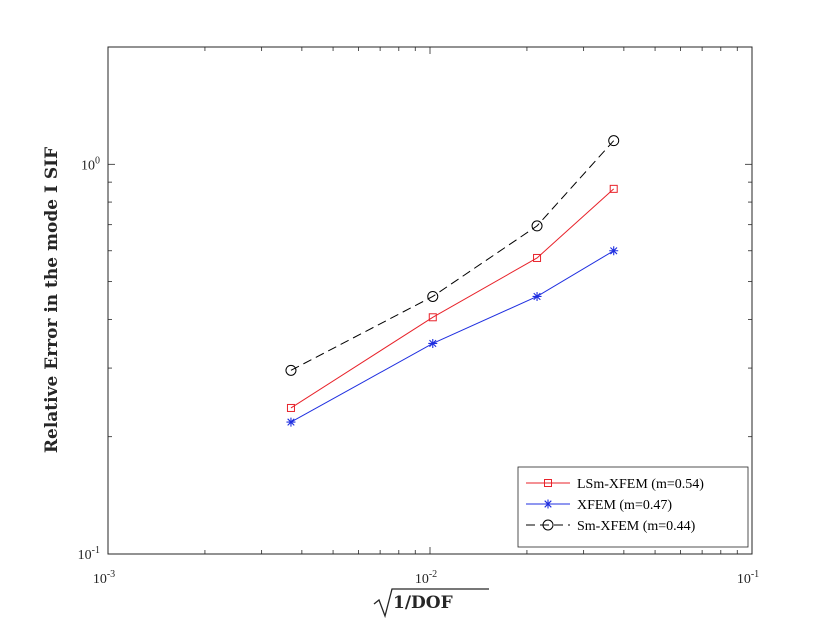 This screenshot has height=623, width=830. I want to click on x-axis-label: 1/DOF, so click(423, 603).